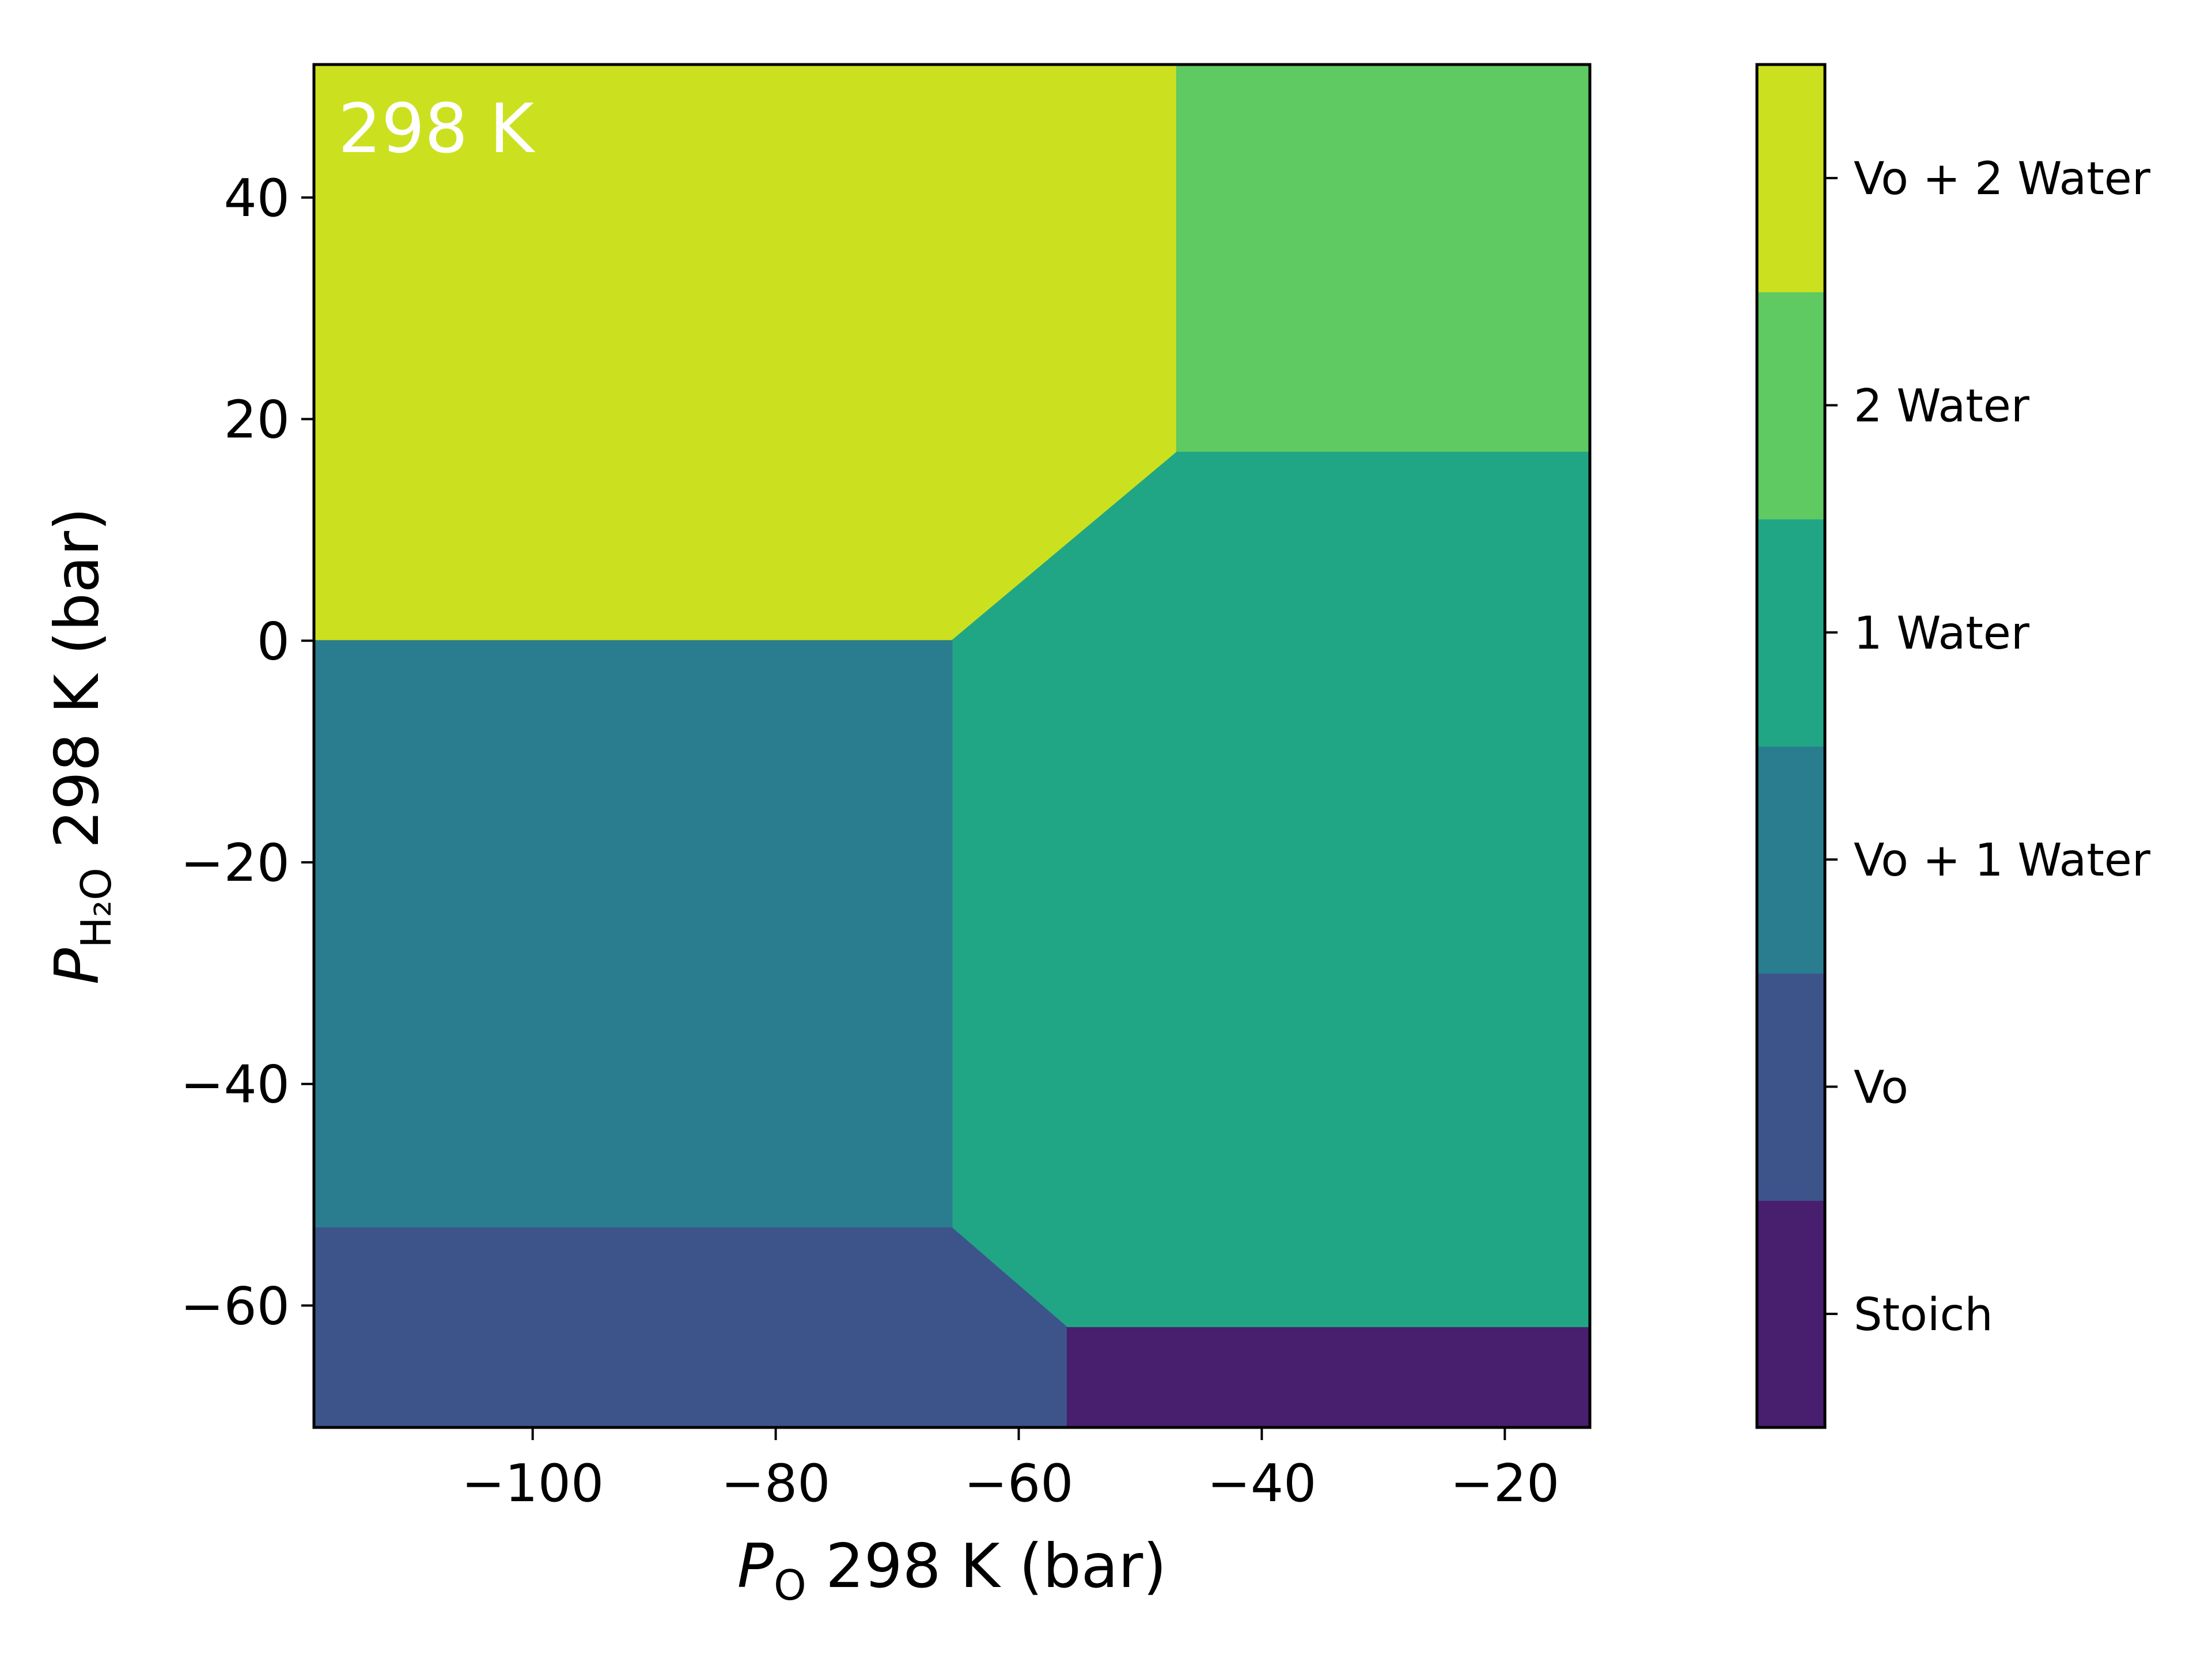 This screenshot has width=2212, height=1659. I want to click on y-tick-label: 20, so click(257, 420).